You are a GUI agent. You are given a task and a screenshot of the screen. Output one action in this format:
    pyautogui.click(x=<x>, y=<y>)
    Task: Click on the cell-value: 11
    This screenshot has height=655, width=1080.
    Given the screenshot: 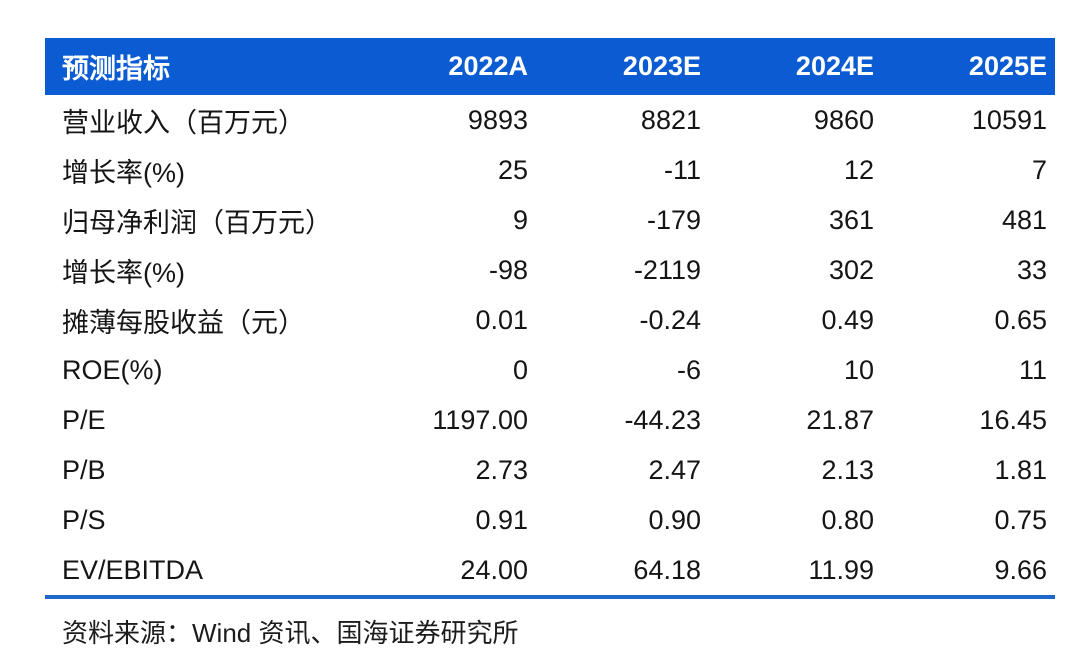 What is the action you would take?
    pyautogui.click(x=1032, y=369)
    